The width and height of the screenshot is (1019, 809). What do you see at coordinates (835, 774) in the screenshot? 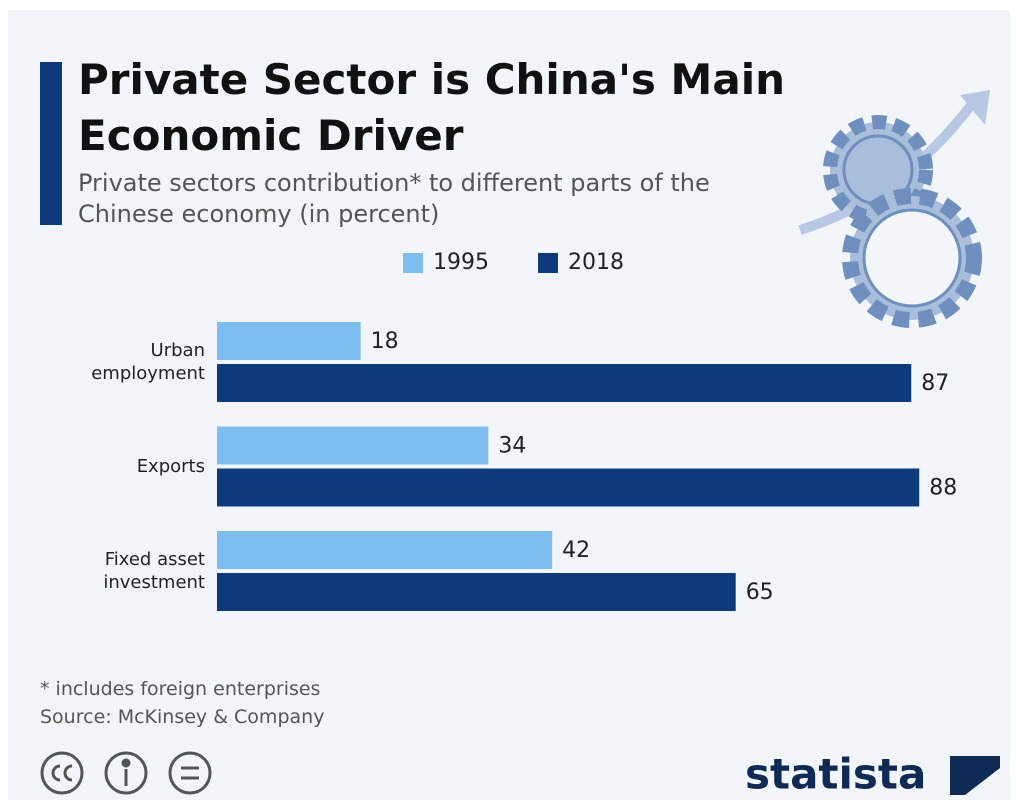
I see `brand: statista` at bounding box center [835, 774].